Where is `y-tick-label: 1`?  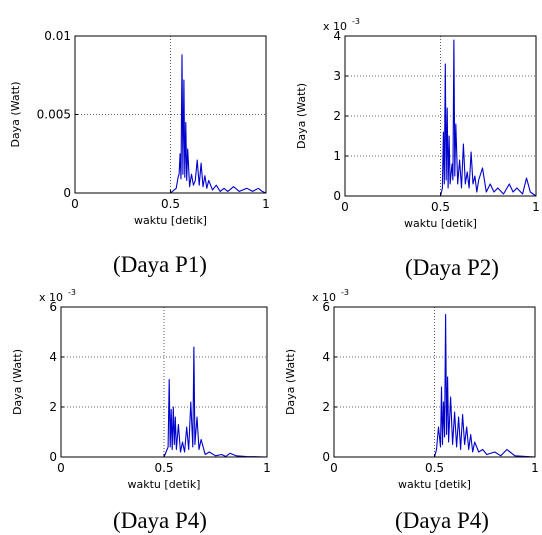
y-tick-label: 1 is located at coordinates (337, 156).